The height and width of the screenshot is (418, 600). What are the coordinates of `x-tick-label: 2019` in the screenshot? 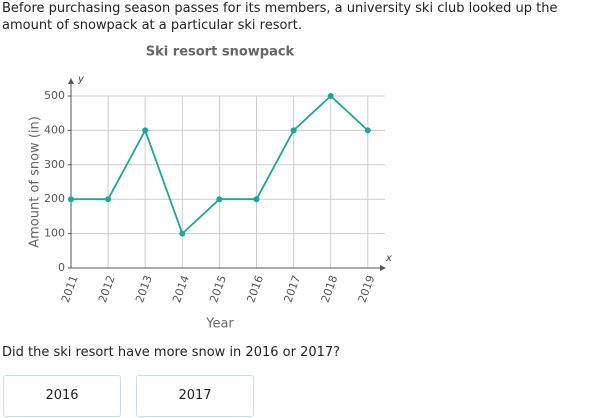 It's located at (367, 289).